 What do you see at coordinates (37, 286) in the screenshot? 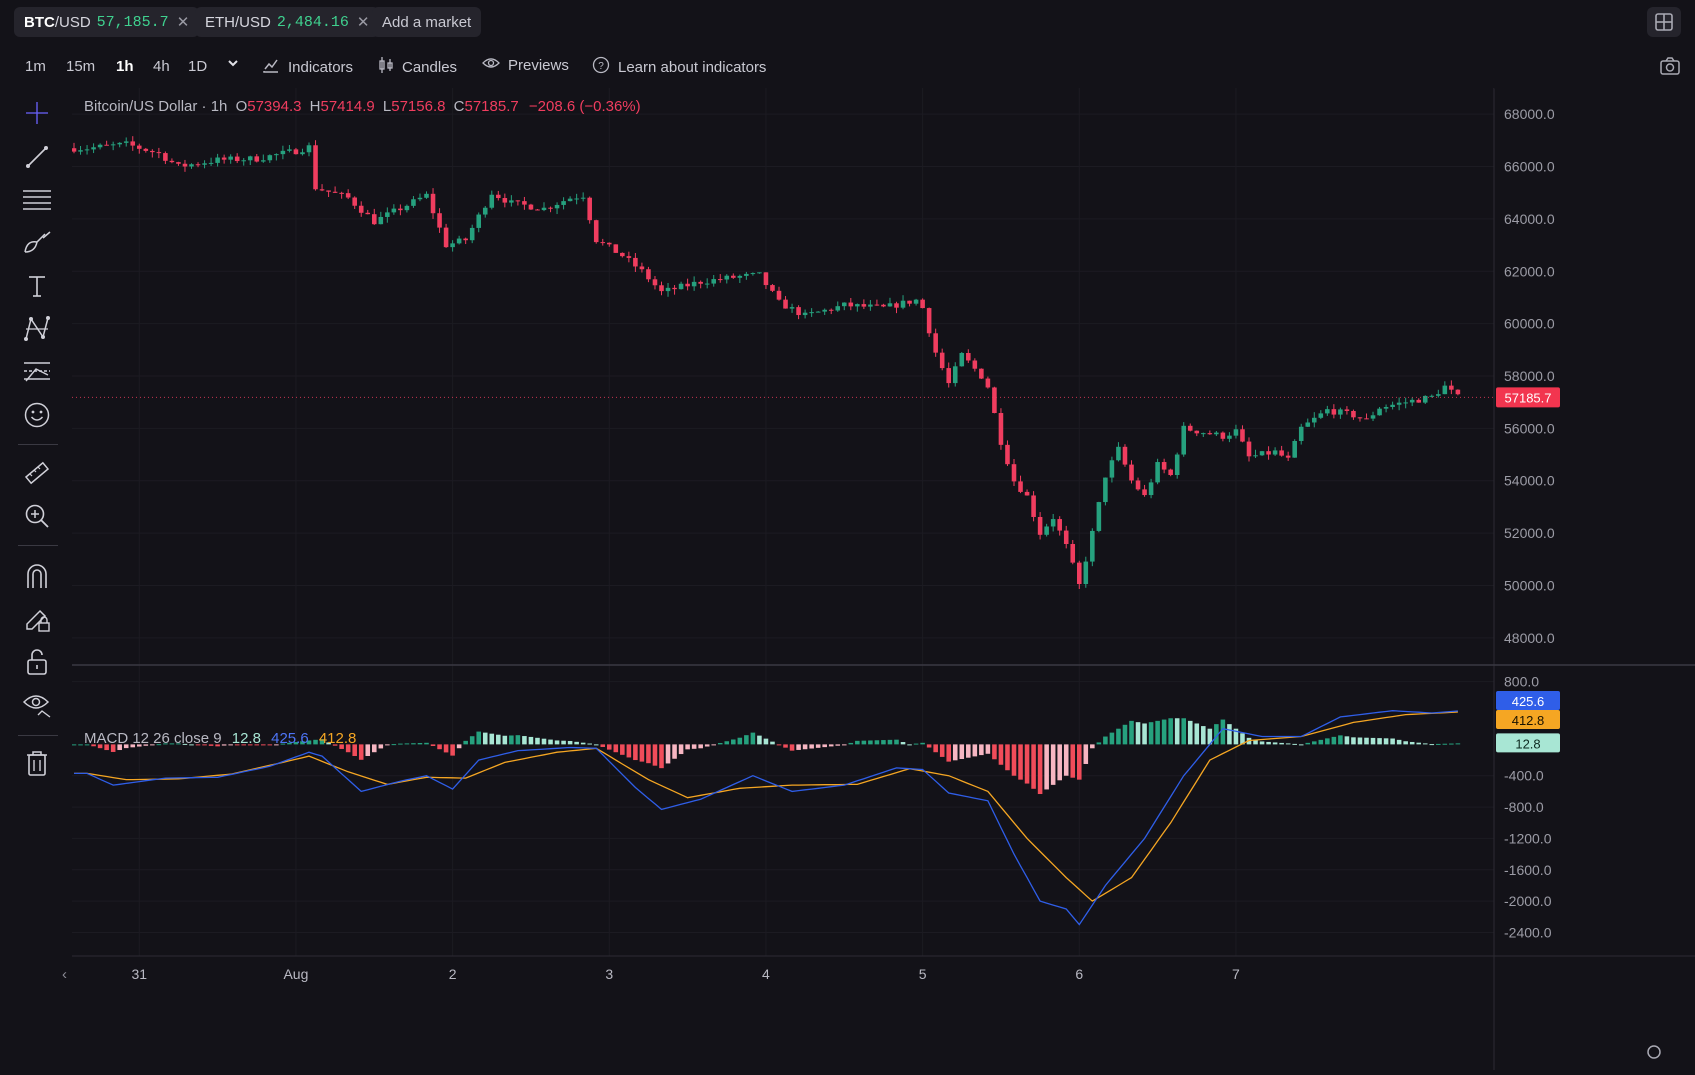
I see `text-icon` at bounding box center [37, 286].